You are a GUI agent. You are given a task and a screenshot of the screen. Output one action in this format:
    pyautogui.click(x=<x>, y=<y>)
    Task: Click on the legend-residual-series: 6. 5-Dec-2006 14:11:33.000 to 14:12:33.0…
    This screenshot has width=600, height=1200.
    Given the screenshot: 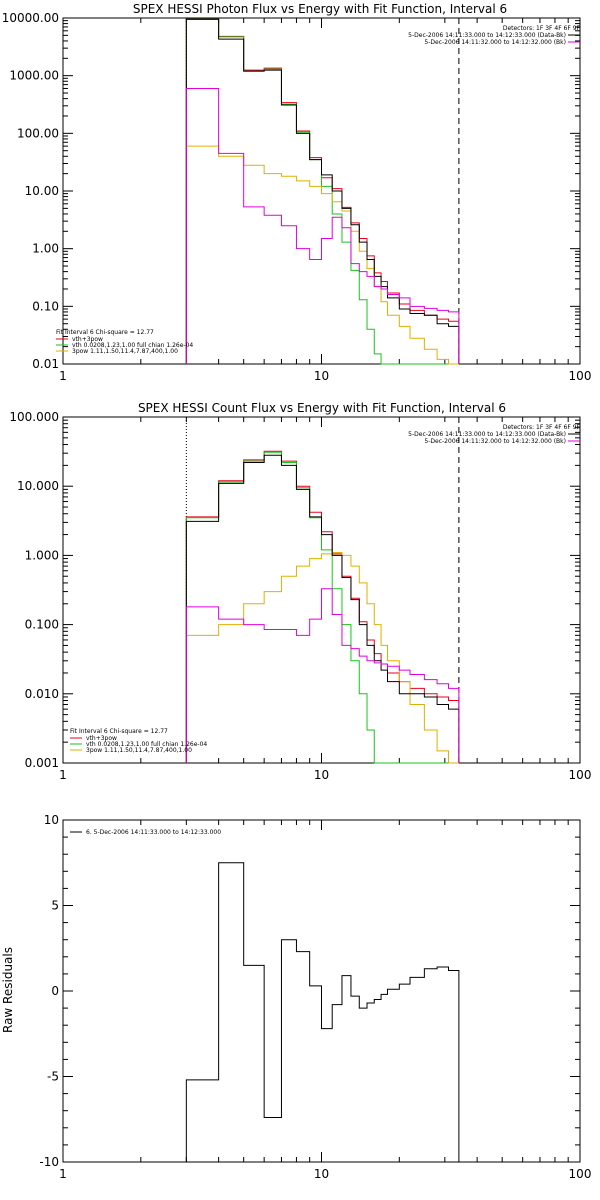 What is the action you would take?
    pyautogui.click(x=145, y=832)
    